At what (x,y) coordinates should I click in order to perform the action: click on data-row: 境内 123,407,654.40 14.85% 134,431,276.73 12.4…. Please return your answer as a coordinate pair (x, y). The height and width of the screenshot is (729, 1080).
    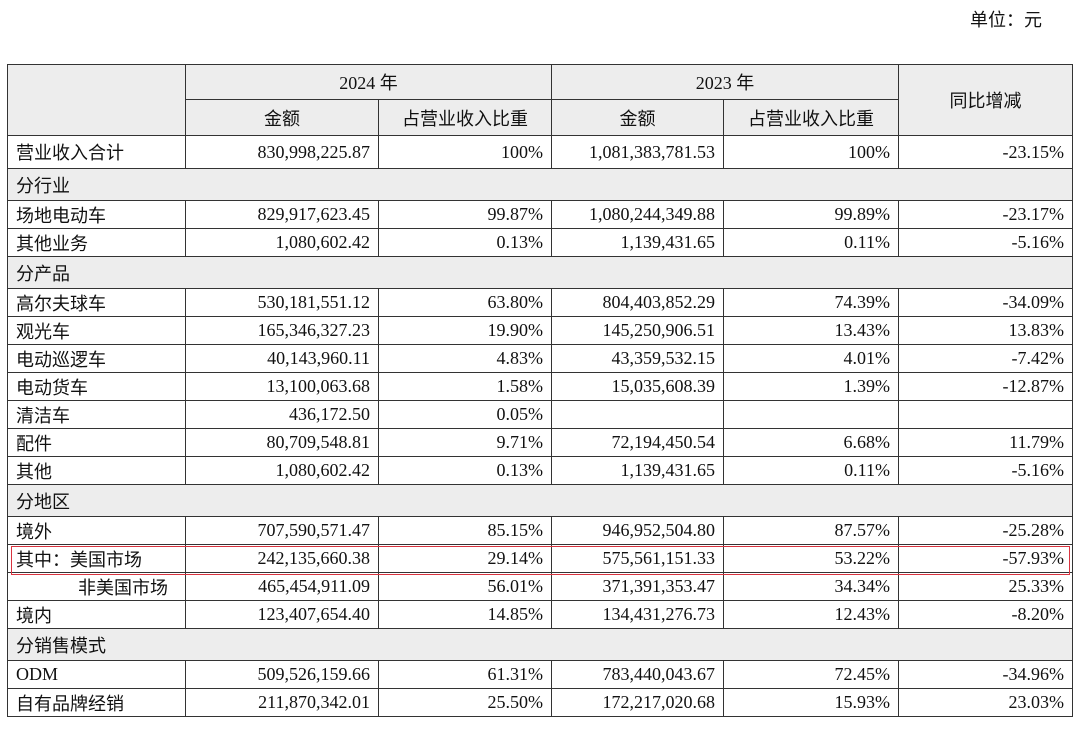
    Looking at the image, I should click on (540, 614).